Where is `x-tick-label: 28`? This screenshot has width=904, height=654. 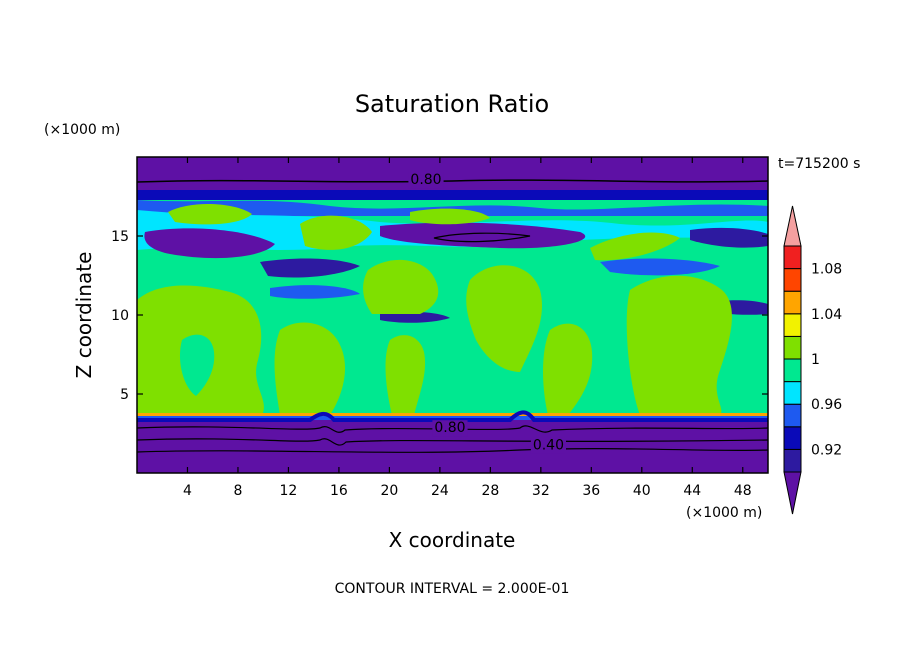
x-tick-label: 28 is located at coordinates (490, 491).